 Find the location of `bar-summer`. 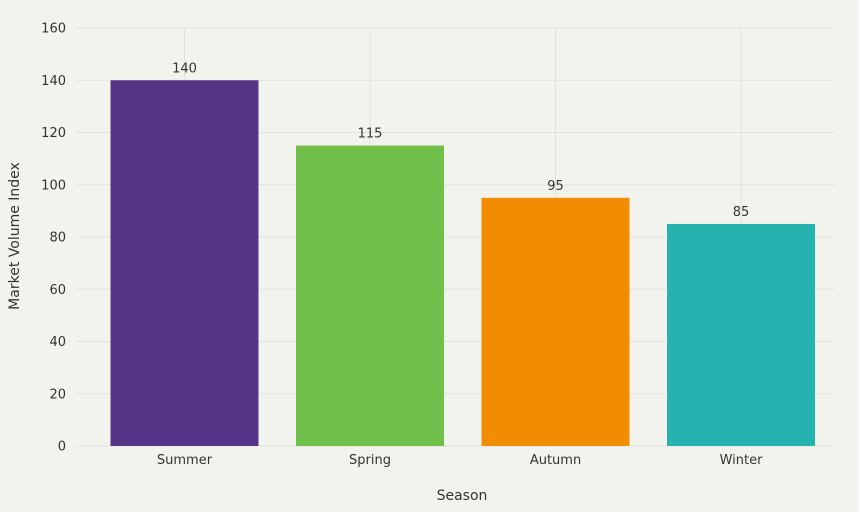

bar-summer is located at coordinates (184, 263).